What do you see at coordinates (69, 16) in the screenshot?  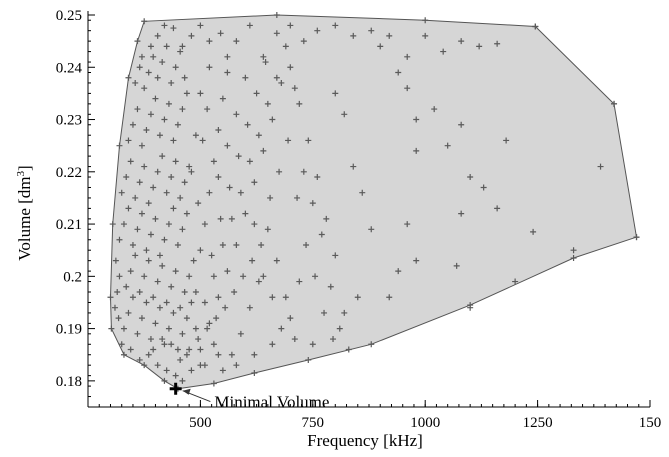 I see `y-tick-label: 0.25` at bounding box center [69, 16].